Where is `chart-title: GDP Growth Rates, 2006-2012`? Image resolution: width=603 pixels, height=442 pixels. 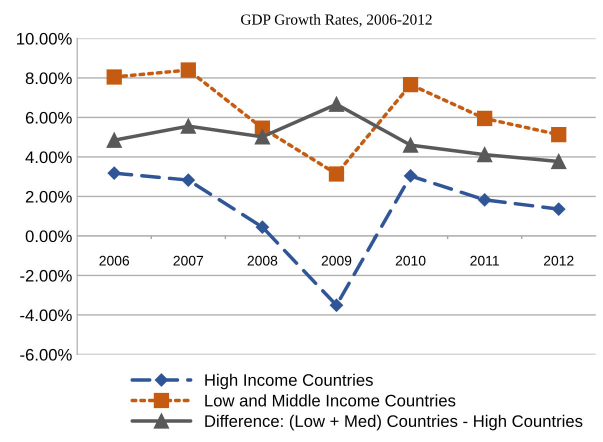
chart-title: GDP Growth Rates, 2006-2012 is located at coordinates (336, 20).